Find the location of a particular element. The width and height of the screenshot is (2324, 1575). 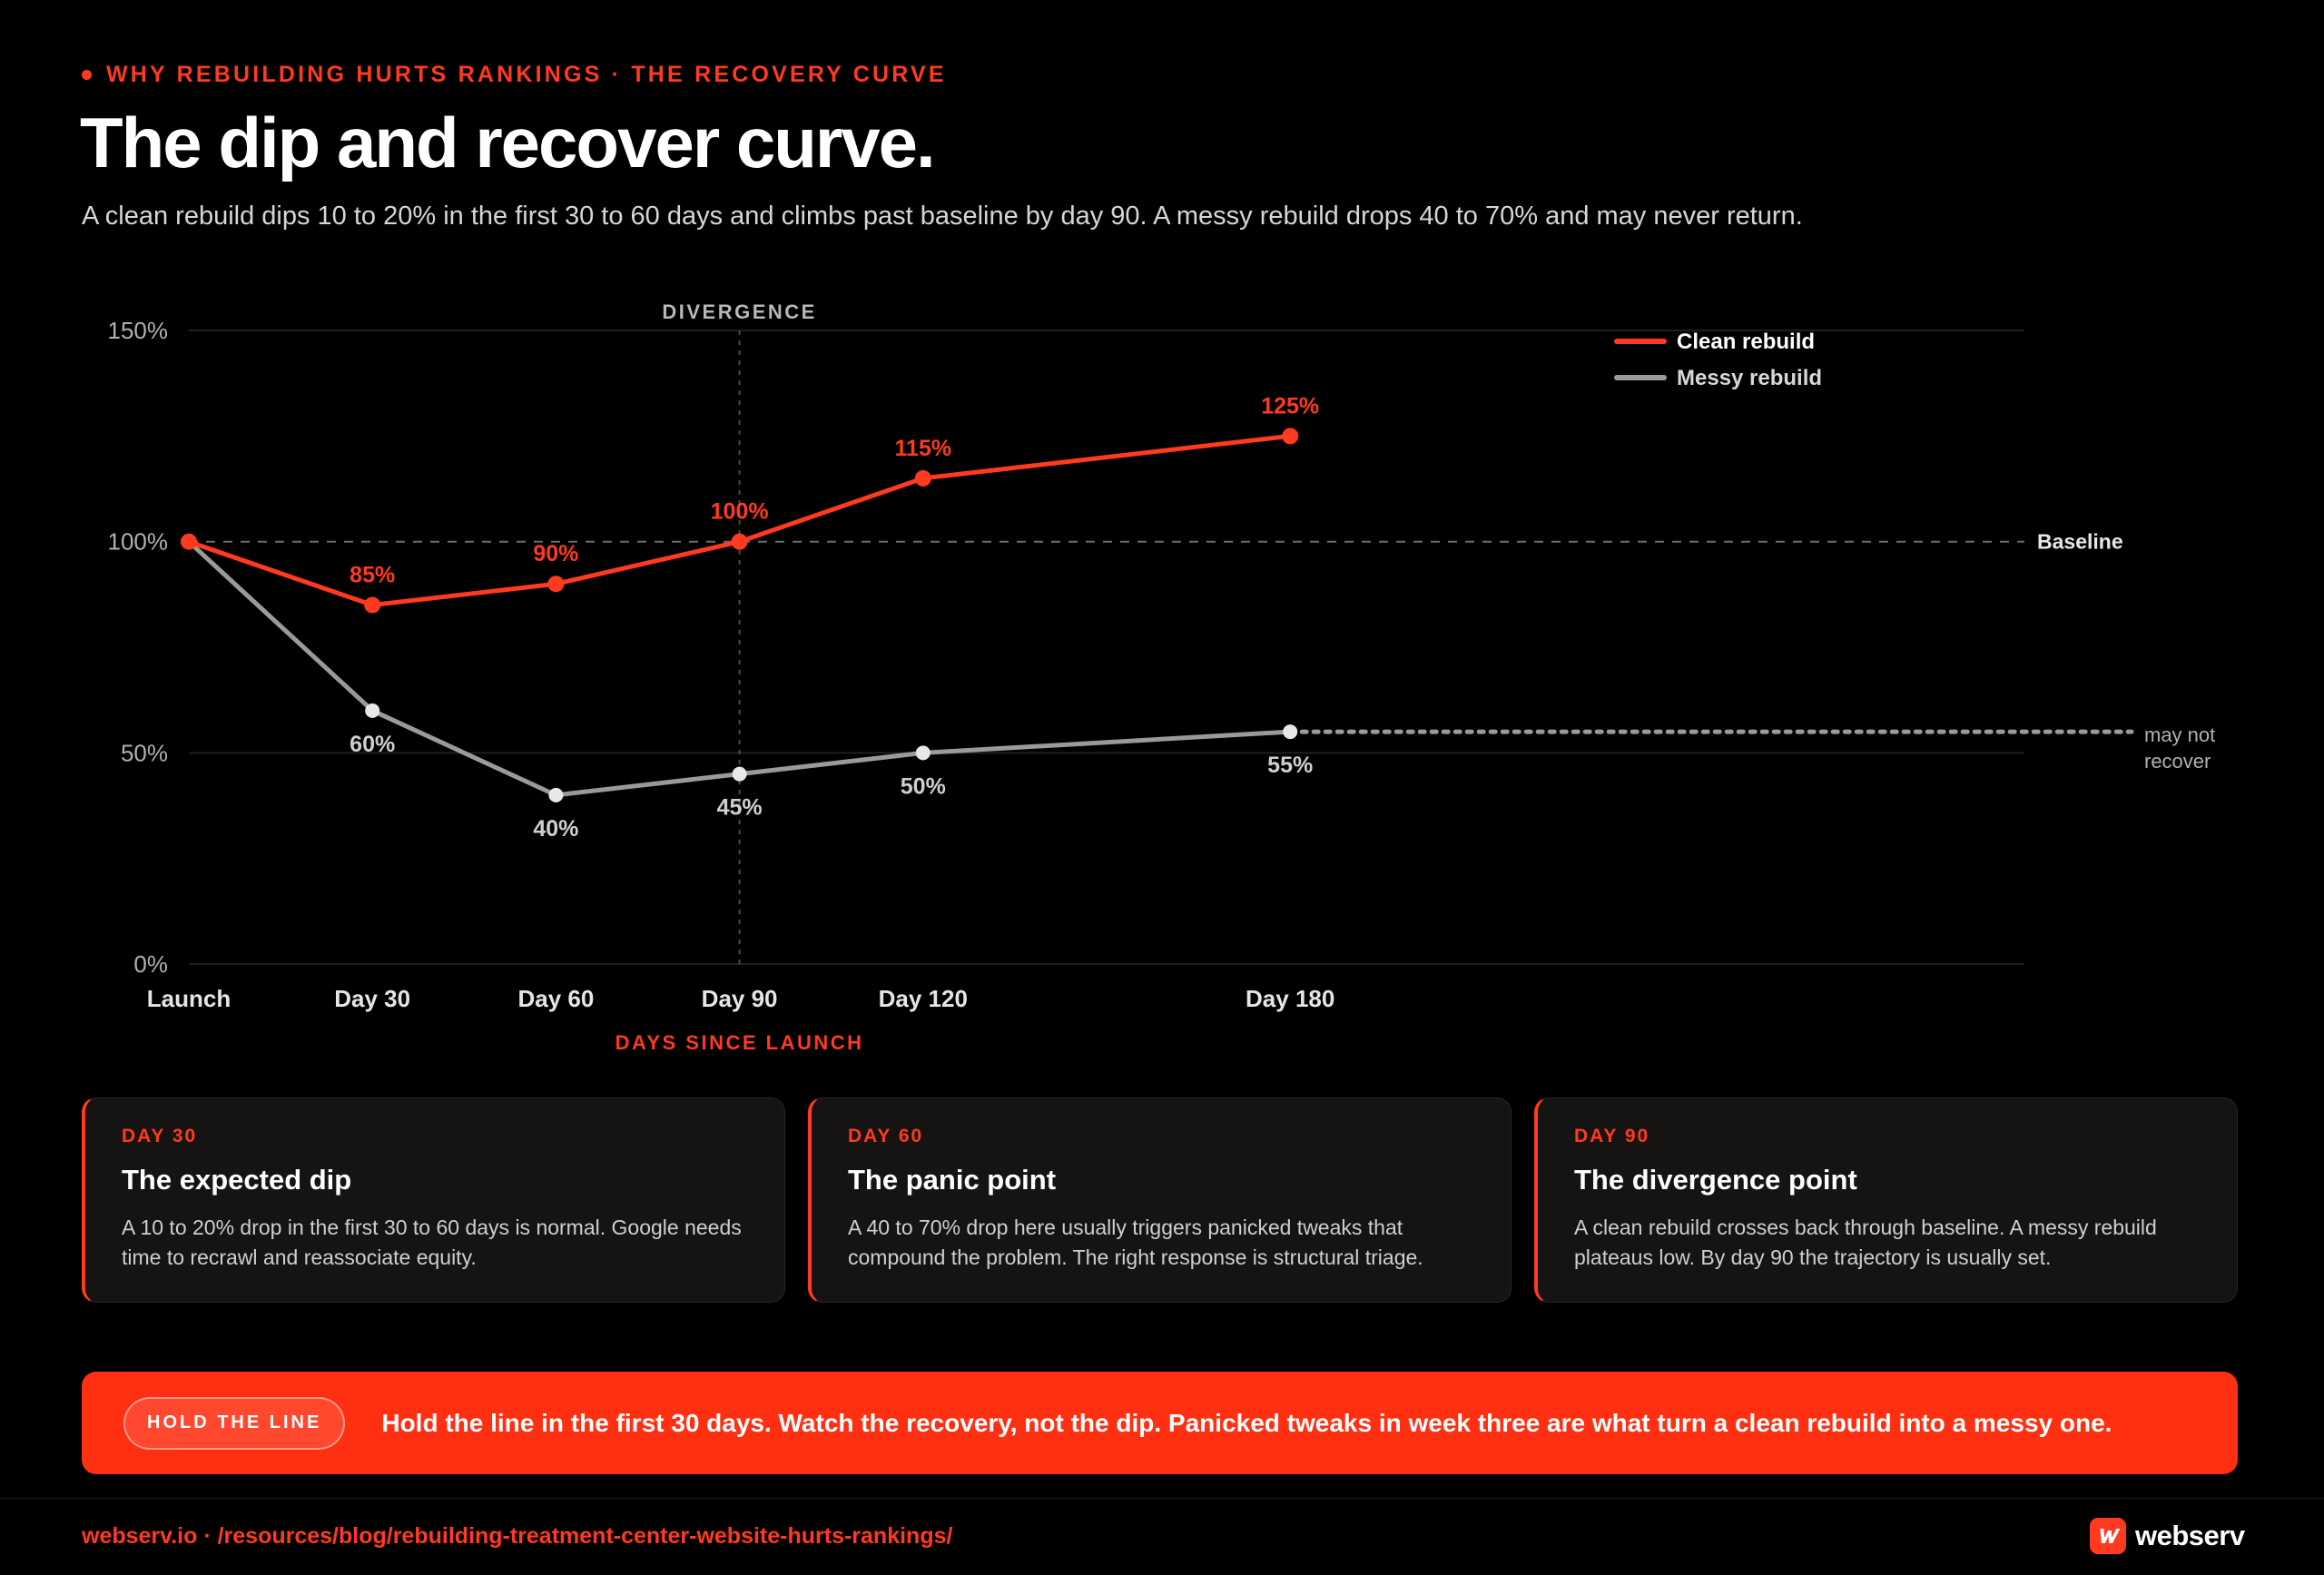

clean-rebuild-data-label: 125% is located at coordinates (1290, 406).